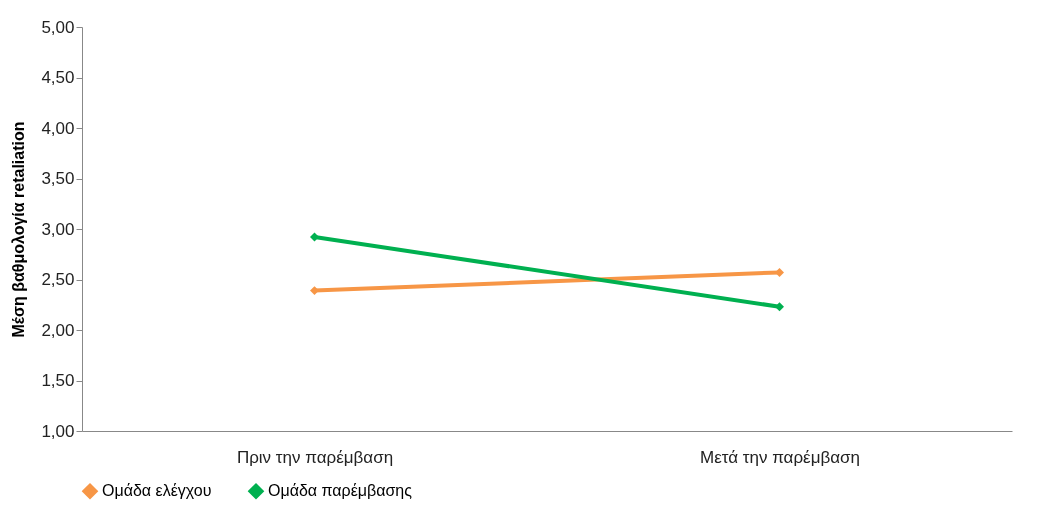 The width and height of the screenshot is (1041, 526). Describe the element at coordinates (58, 229) in the screenshot. I see `y-tick-label: 3,00` at that location.